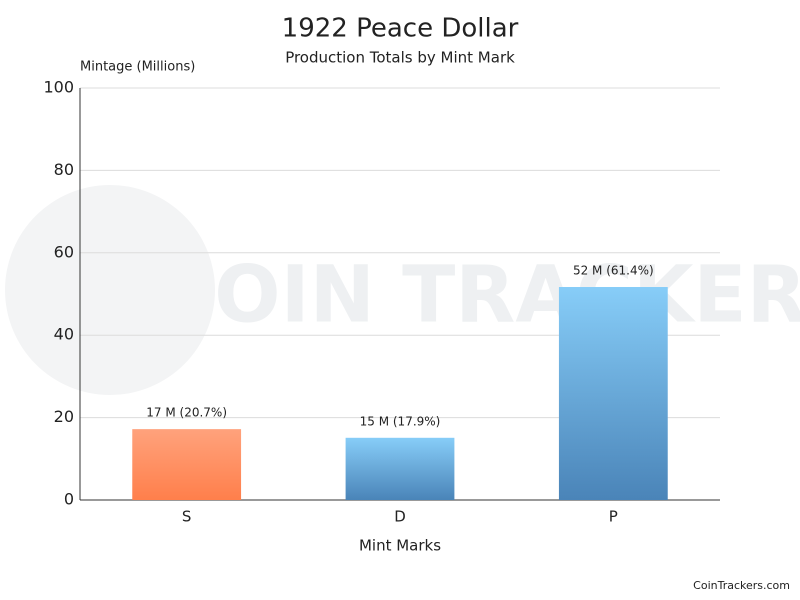 The height and width of the screenshot is (600, 800). I want to click on data-label: 17 M (20.7%), so click(186, 413).